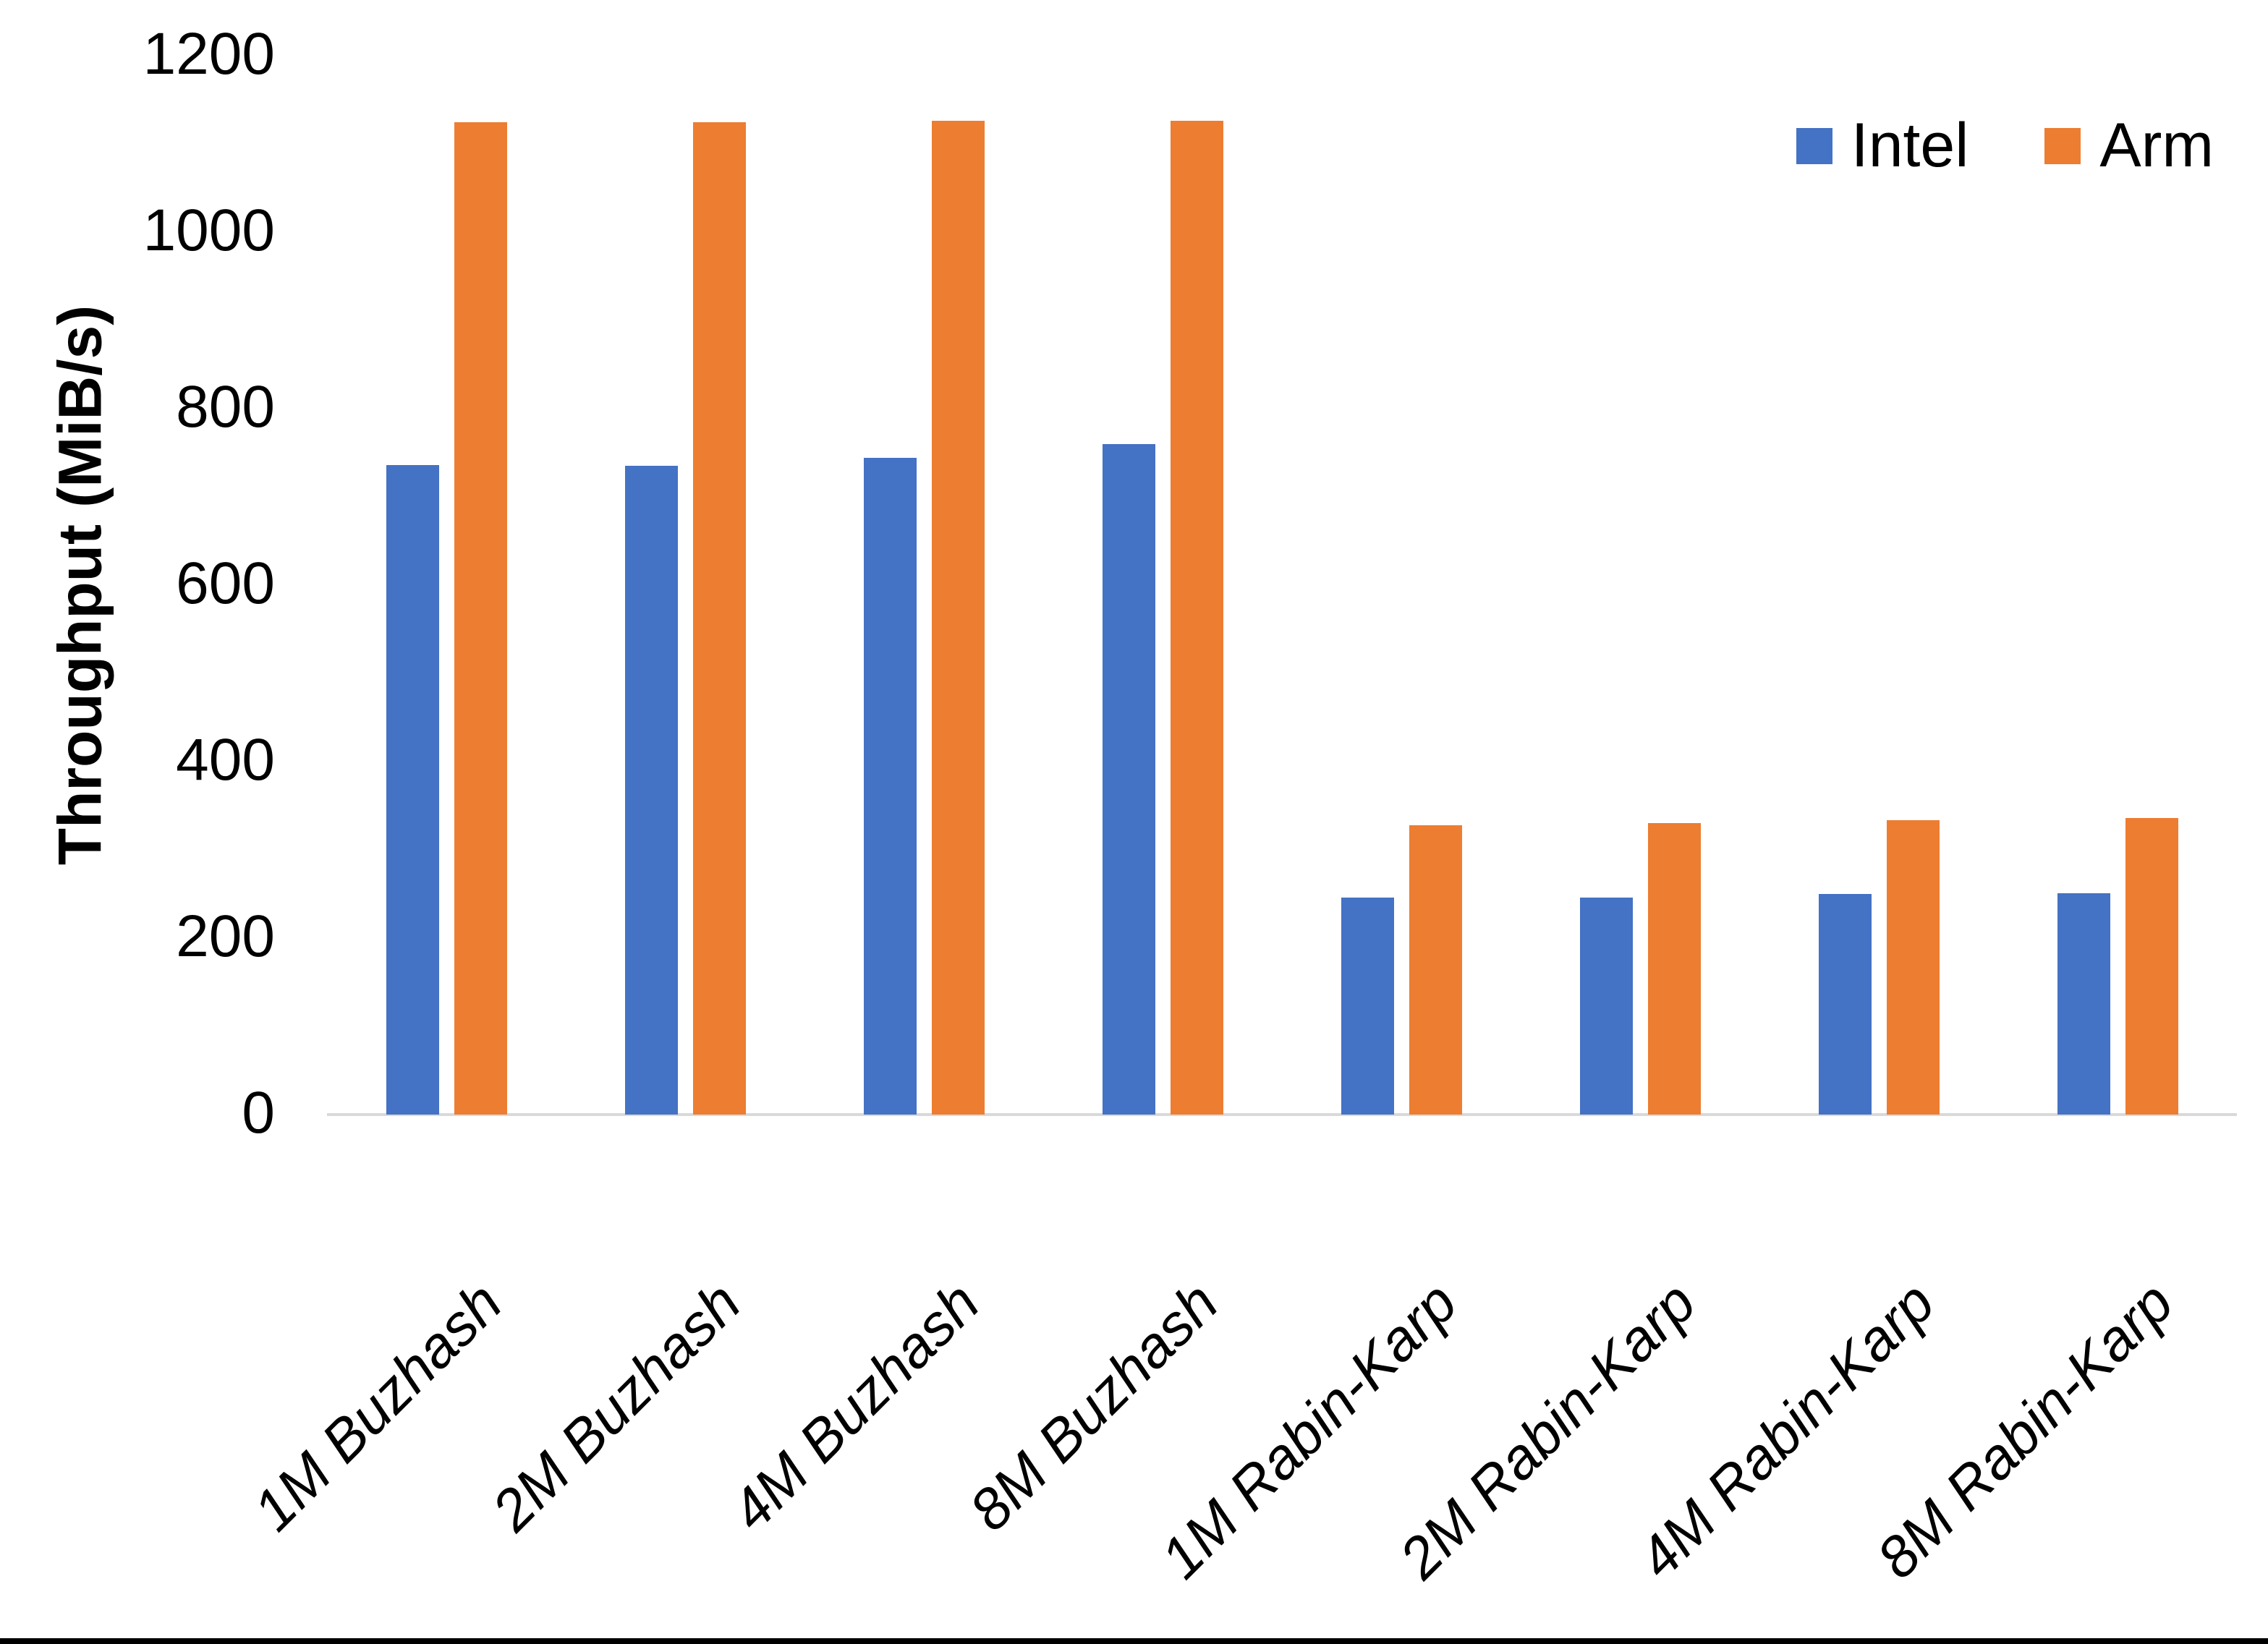  I want to click on bar-intel-8m-buzhash, so click(1128, 779).